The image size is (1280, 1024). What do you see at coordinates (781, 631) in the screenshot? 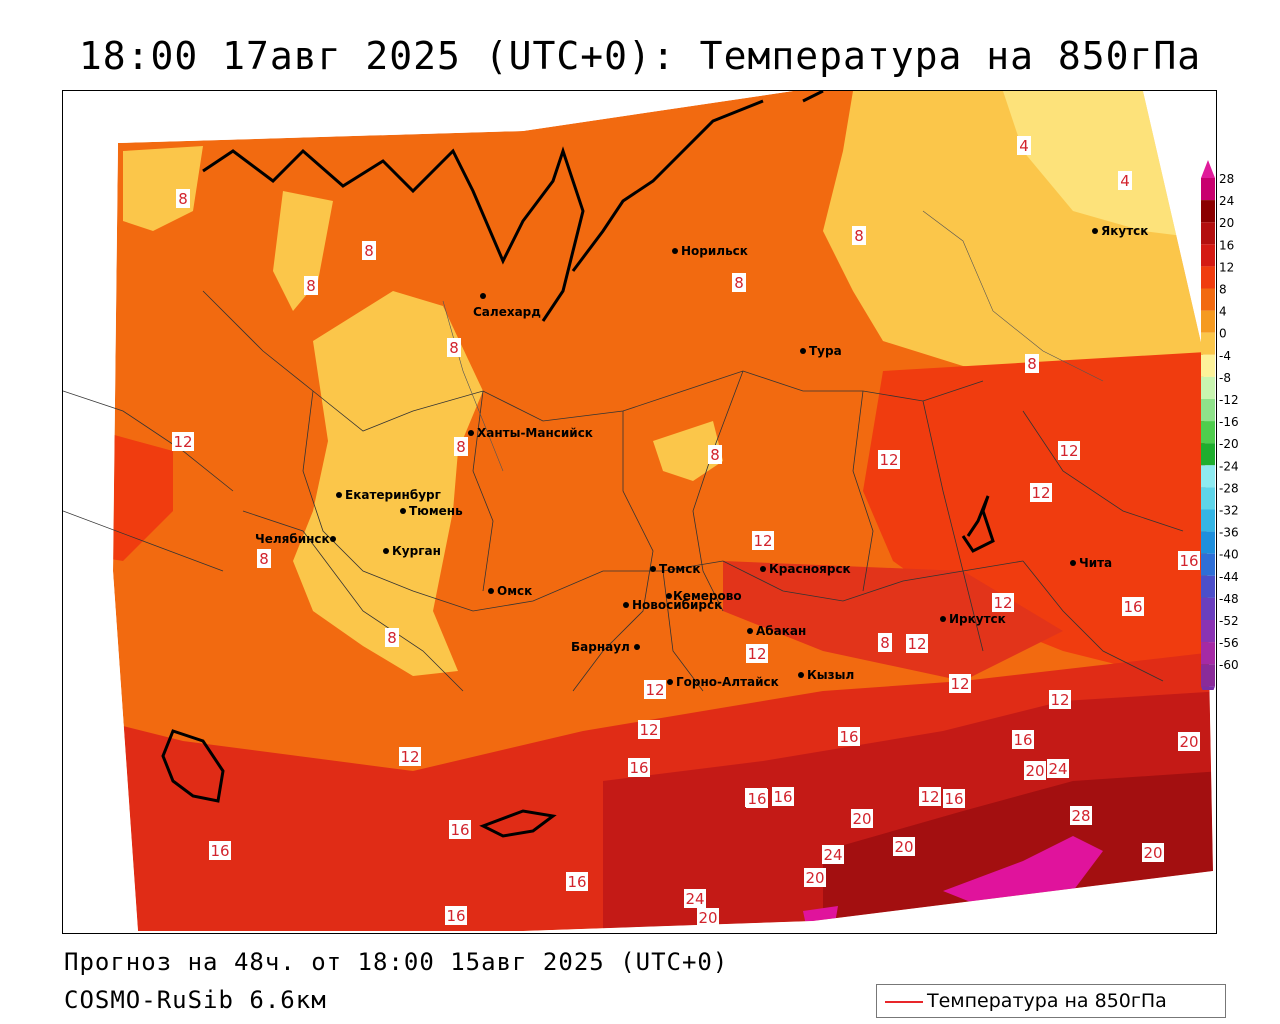
I see `city-label: Абакан` at bounding box center [781, 631].